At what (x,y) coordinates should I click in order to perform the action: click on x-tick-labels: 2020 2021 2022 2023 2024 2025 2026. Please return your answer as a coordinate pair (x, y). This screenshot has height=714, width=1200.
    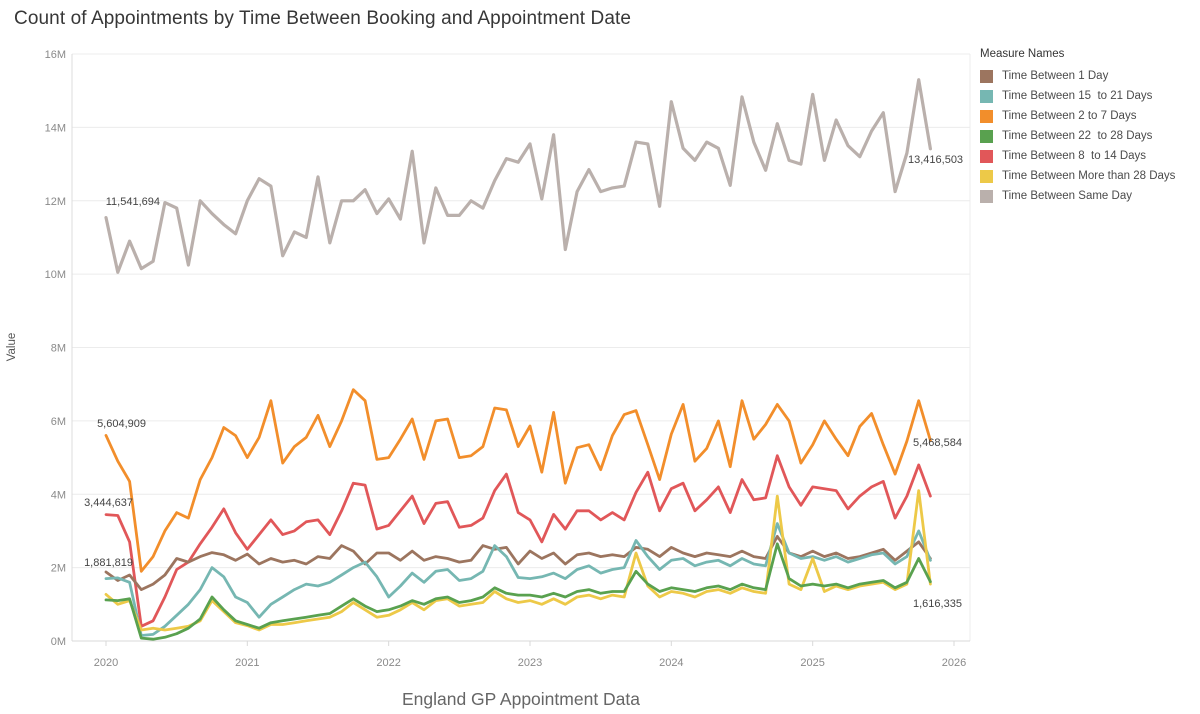
    Looking at the image, I should click on (530, 655).